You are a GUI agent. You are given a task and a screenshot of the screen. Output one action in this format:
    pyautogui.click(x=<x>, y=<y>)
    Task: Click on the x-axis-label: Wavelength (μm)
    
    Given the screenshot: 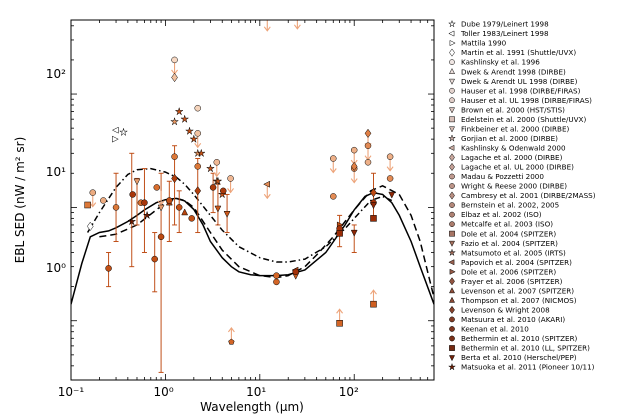 What is the action you would take?
    pyautogui.click(x=252, y=407)
    